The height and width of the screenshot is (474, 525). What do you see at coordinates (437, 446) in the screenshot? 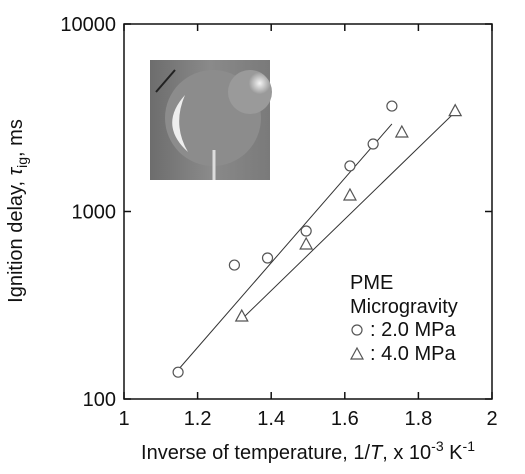
I see `x-label-part: -3` at bounding box center [437, 446].